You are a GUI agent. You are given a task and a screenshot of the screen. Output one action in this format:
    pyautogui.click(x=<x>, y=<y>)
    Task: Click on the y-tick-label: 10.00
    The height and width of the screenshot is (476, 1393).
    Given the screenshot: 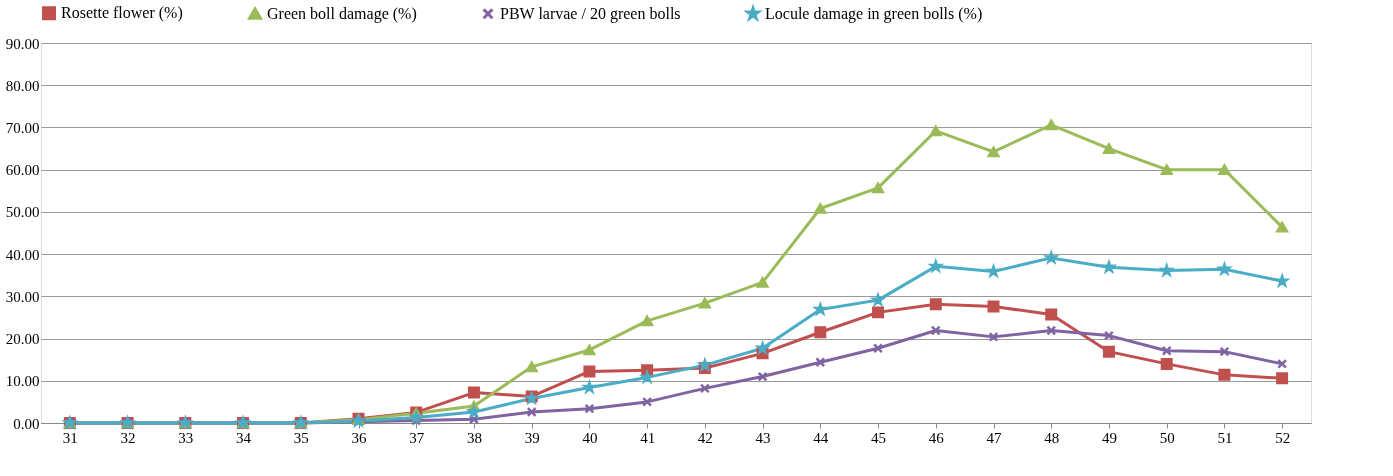 What is the action you would take?
    pyautogui.click(x=22, y=381)
    